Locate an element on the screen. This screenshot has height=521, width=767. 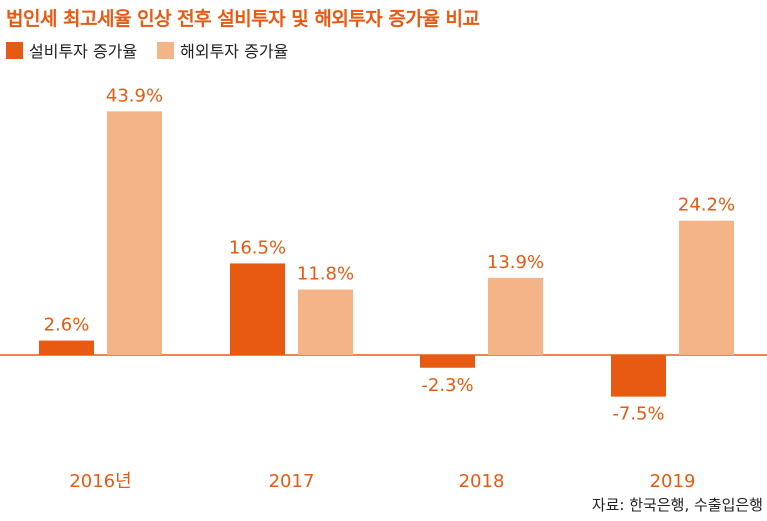
category-label-1: 2017 is located at coordinates (292, 481).